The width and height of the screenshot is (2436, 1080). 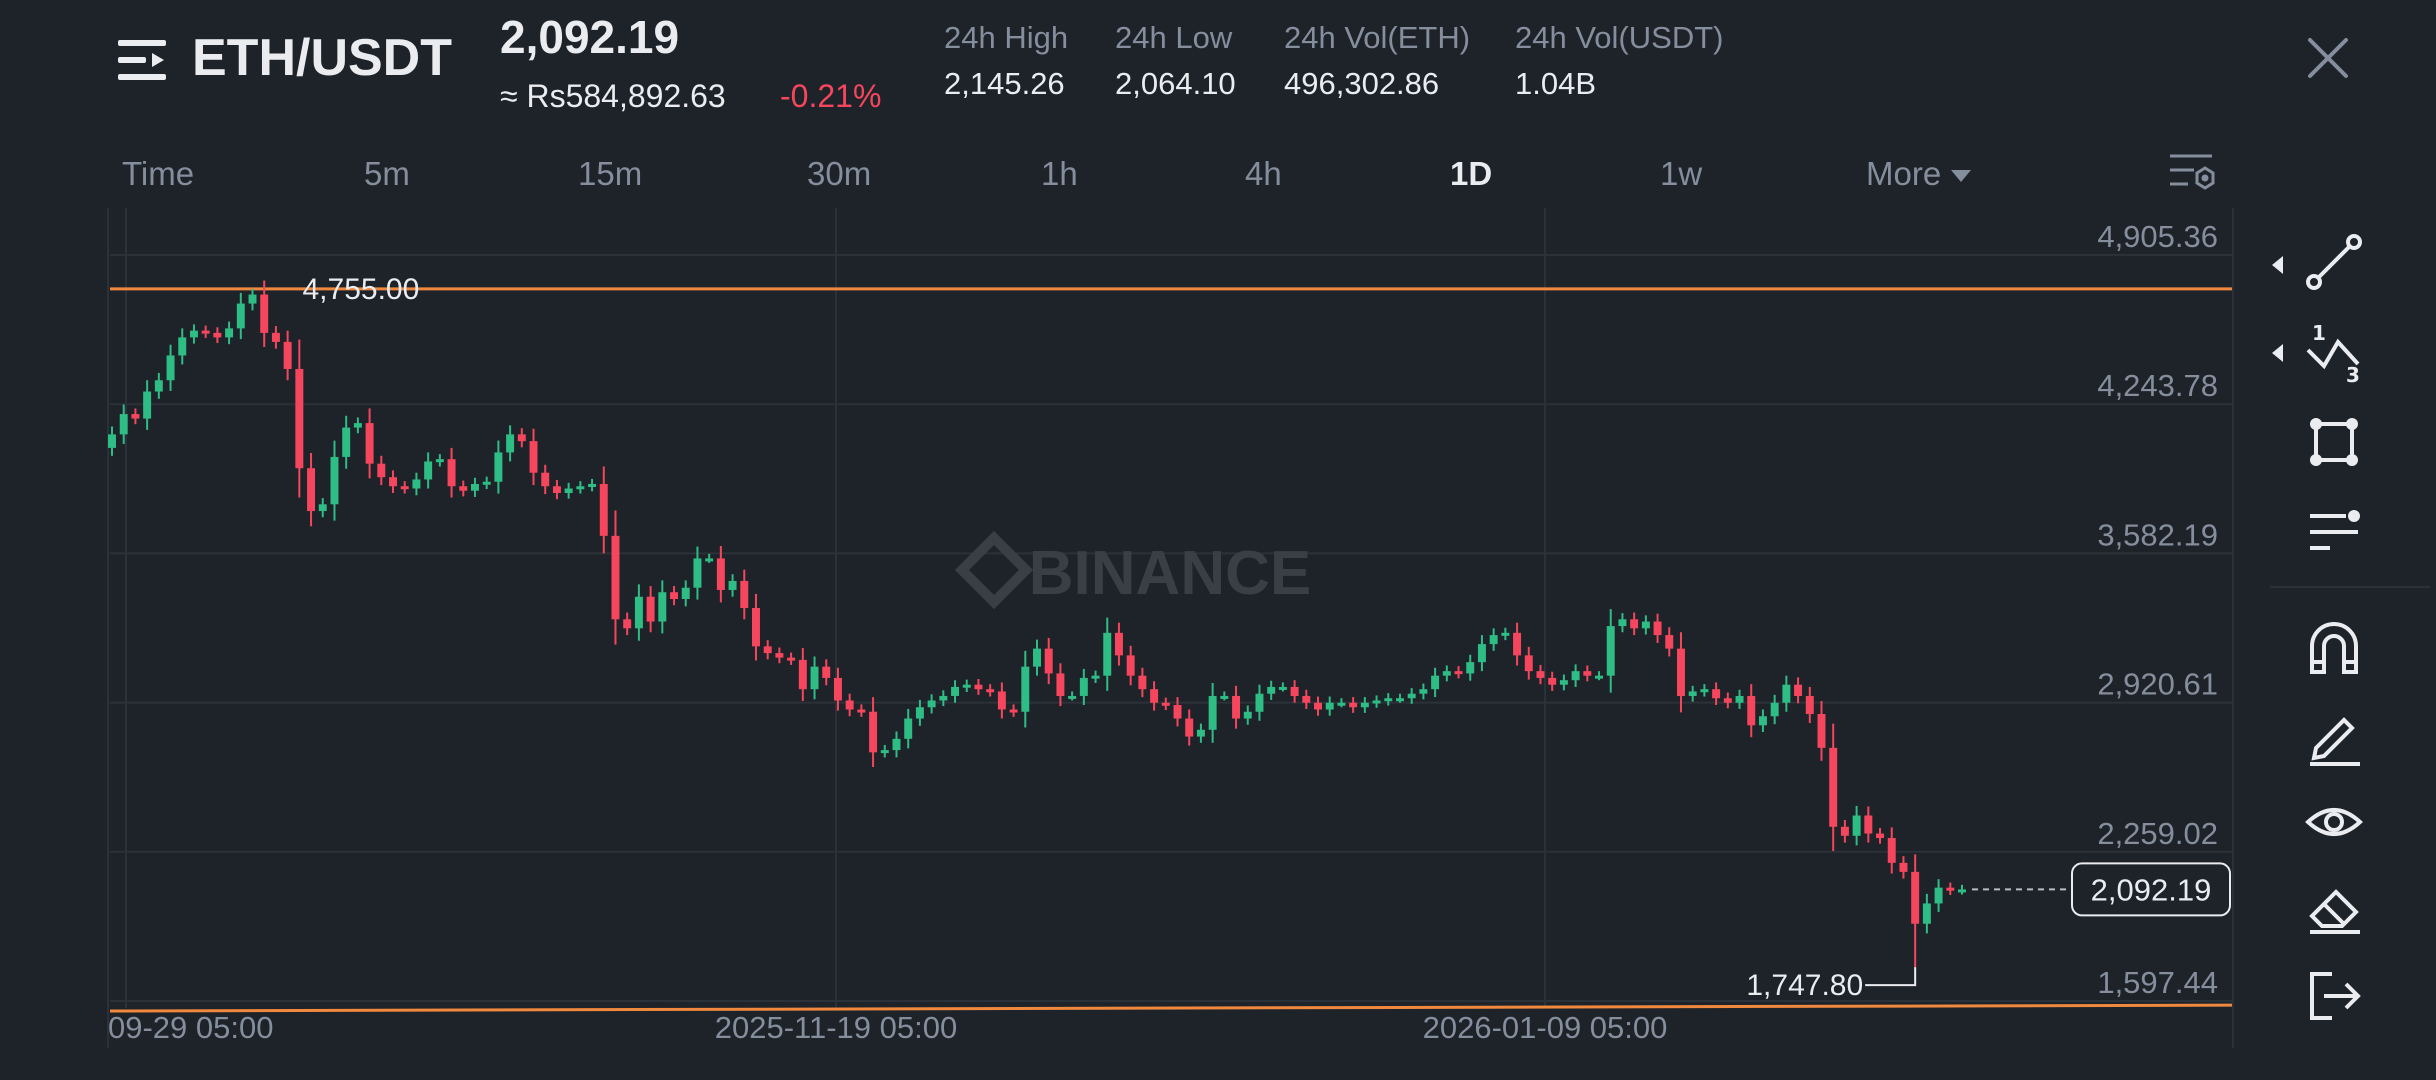 I want to click on tab-30m: 30m, so click(x=839, y=173).